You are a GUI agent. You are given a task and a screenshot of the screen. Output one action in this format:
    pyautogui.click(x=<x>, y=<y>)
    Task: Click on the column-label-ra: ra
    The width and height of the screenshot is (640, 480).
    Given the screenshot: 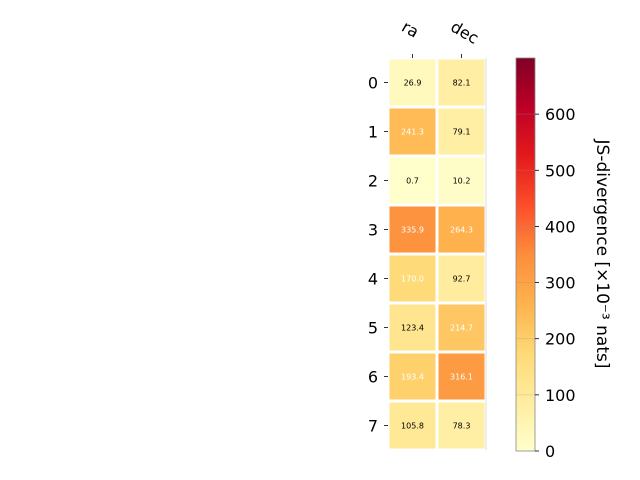 What is the action you would take?
    pyautogui.click(x=411, y=29)
    